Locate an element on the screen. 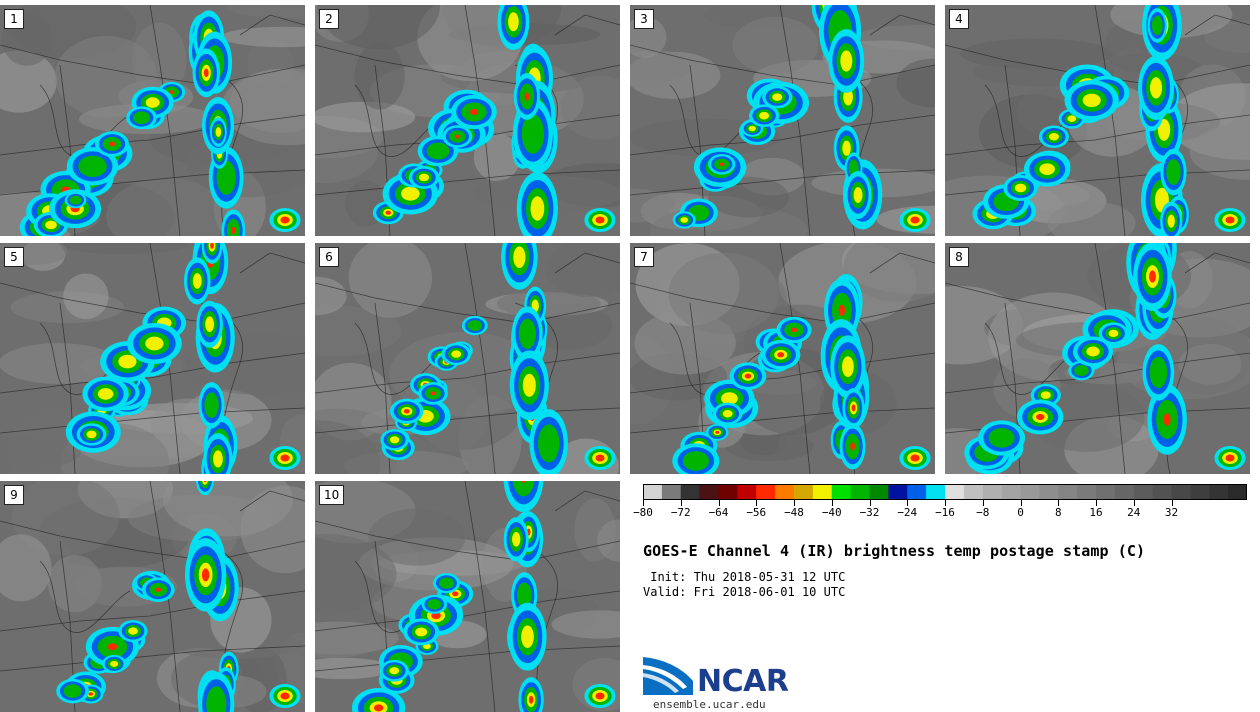  colorbar-tick-label: −32 is located at coordinates (869, 512).